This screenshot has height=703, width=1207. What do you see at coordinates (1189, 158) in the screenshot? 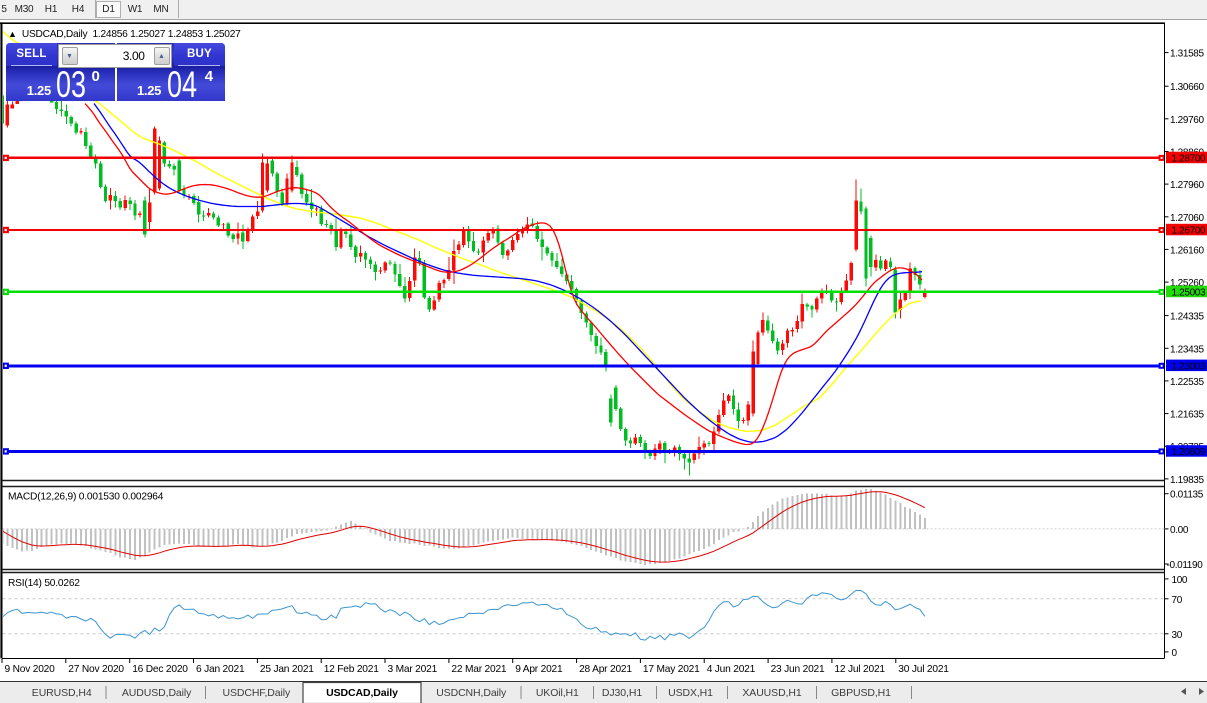
I see `svg-text: 1.28700` at bounding box center [1189, 158].